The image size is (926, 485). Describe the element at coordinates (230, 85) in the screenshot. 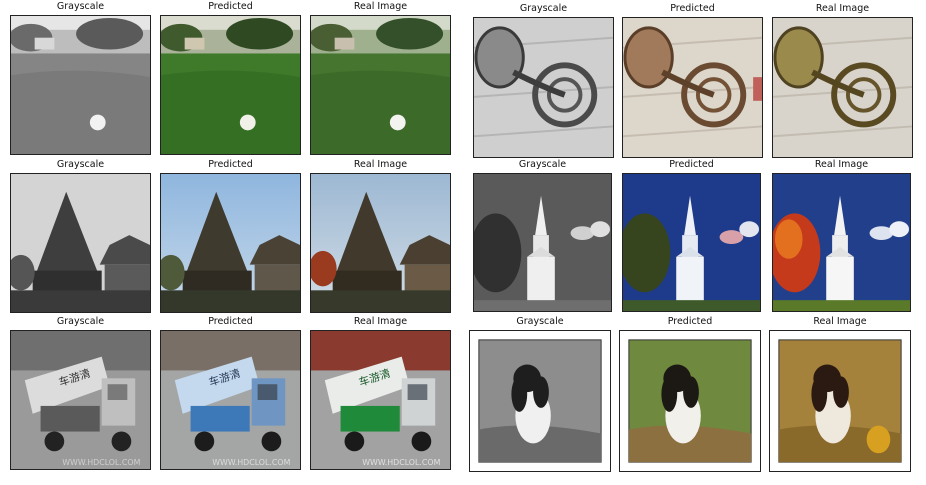

I see `golf-predicted-image` at that location.